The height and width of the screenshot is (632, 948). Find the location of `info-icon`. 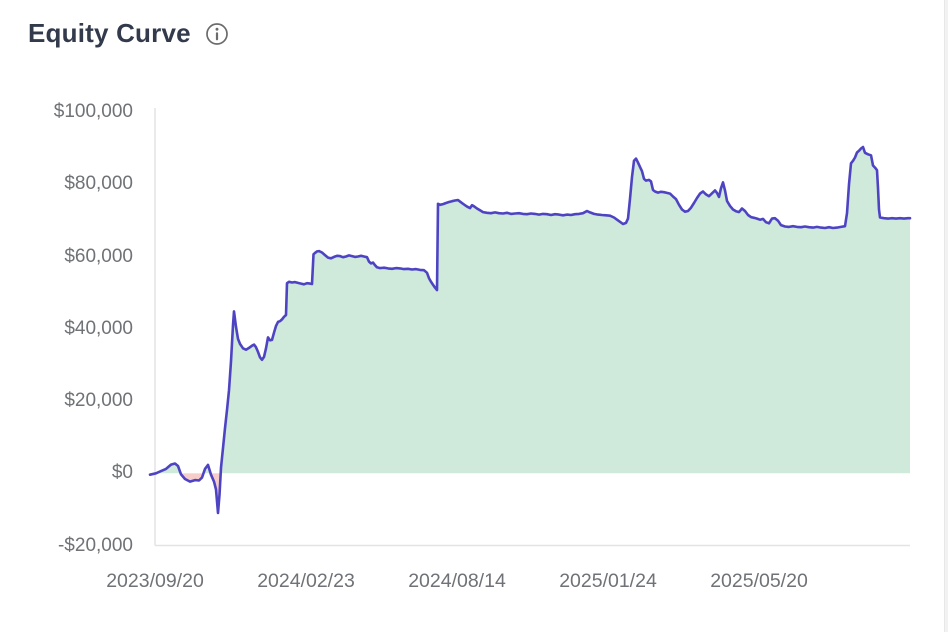

info-icon is located at coordinates (217, 34).